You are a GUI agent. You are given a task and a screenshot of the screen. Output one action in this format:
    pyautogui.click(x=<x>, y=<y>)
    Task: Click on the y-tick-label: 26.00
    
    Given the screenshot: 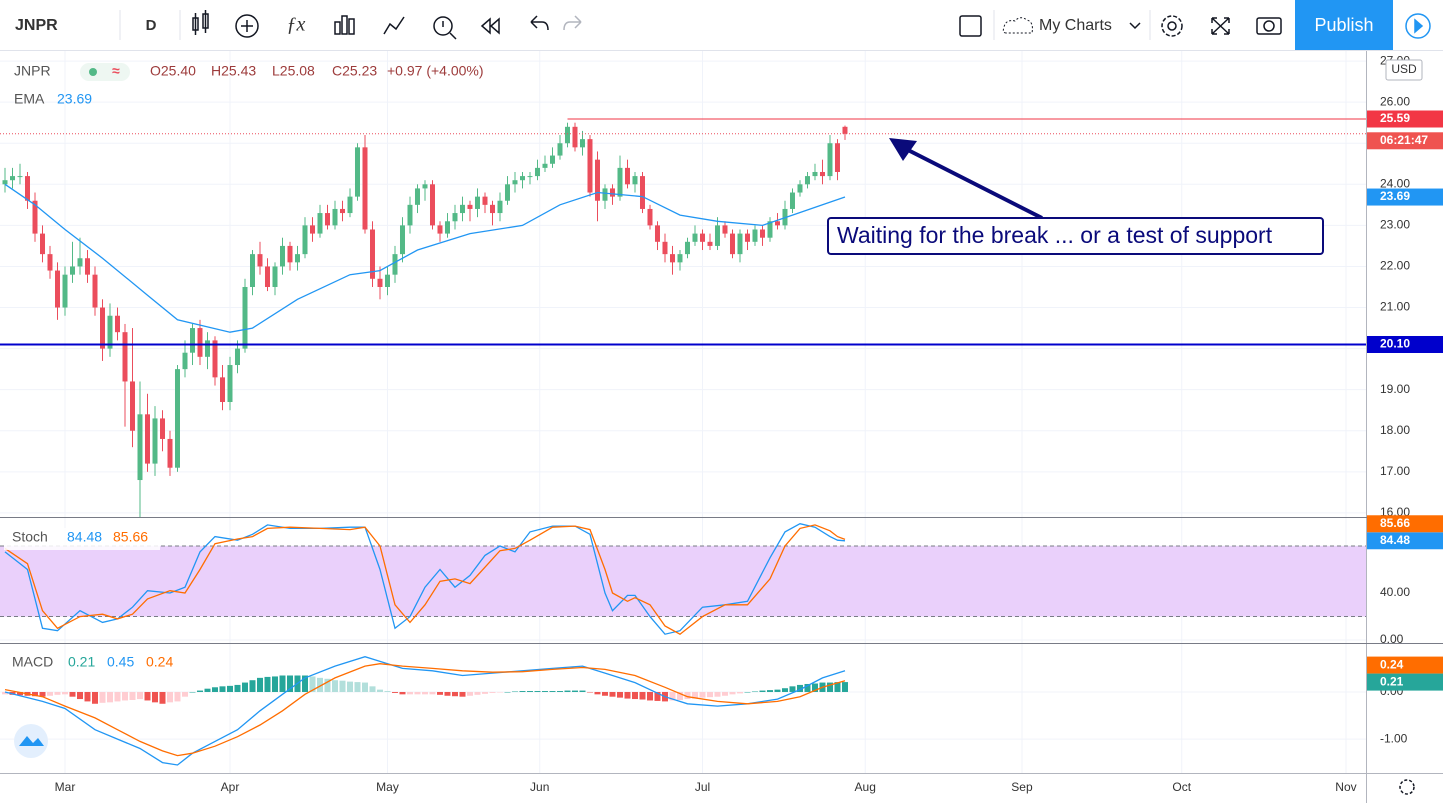 What is the action you would take?
    pyautogui.click(x=1395, y=101)
    